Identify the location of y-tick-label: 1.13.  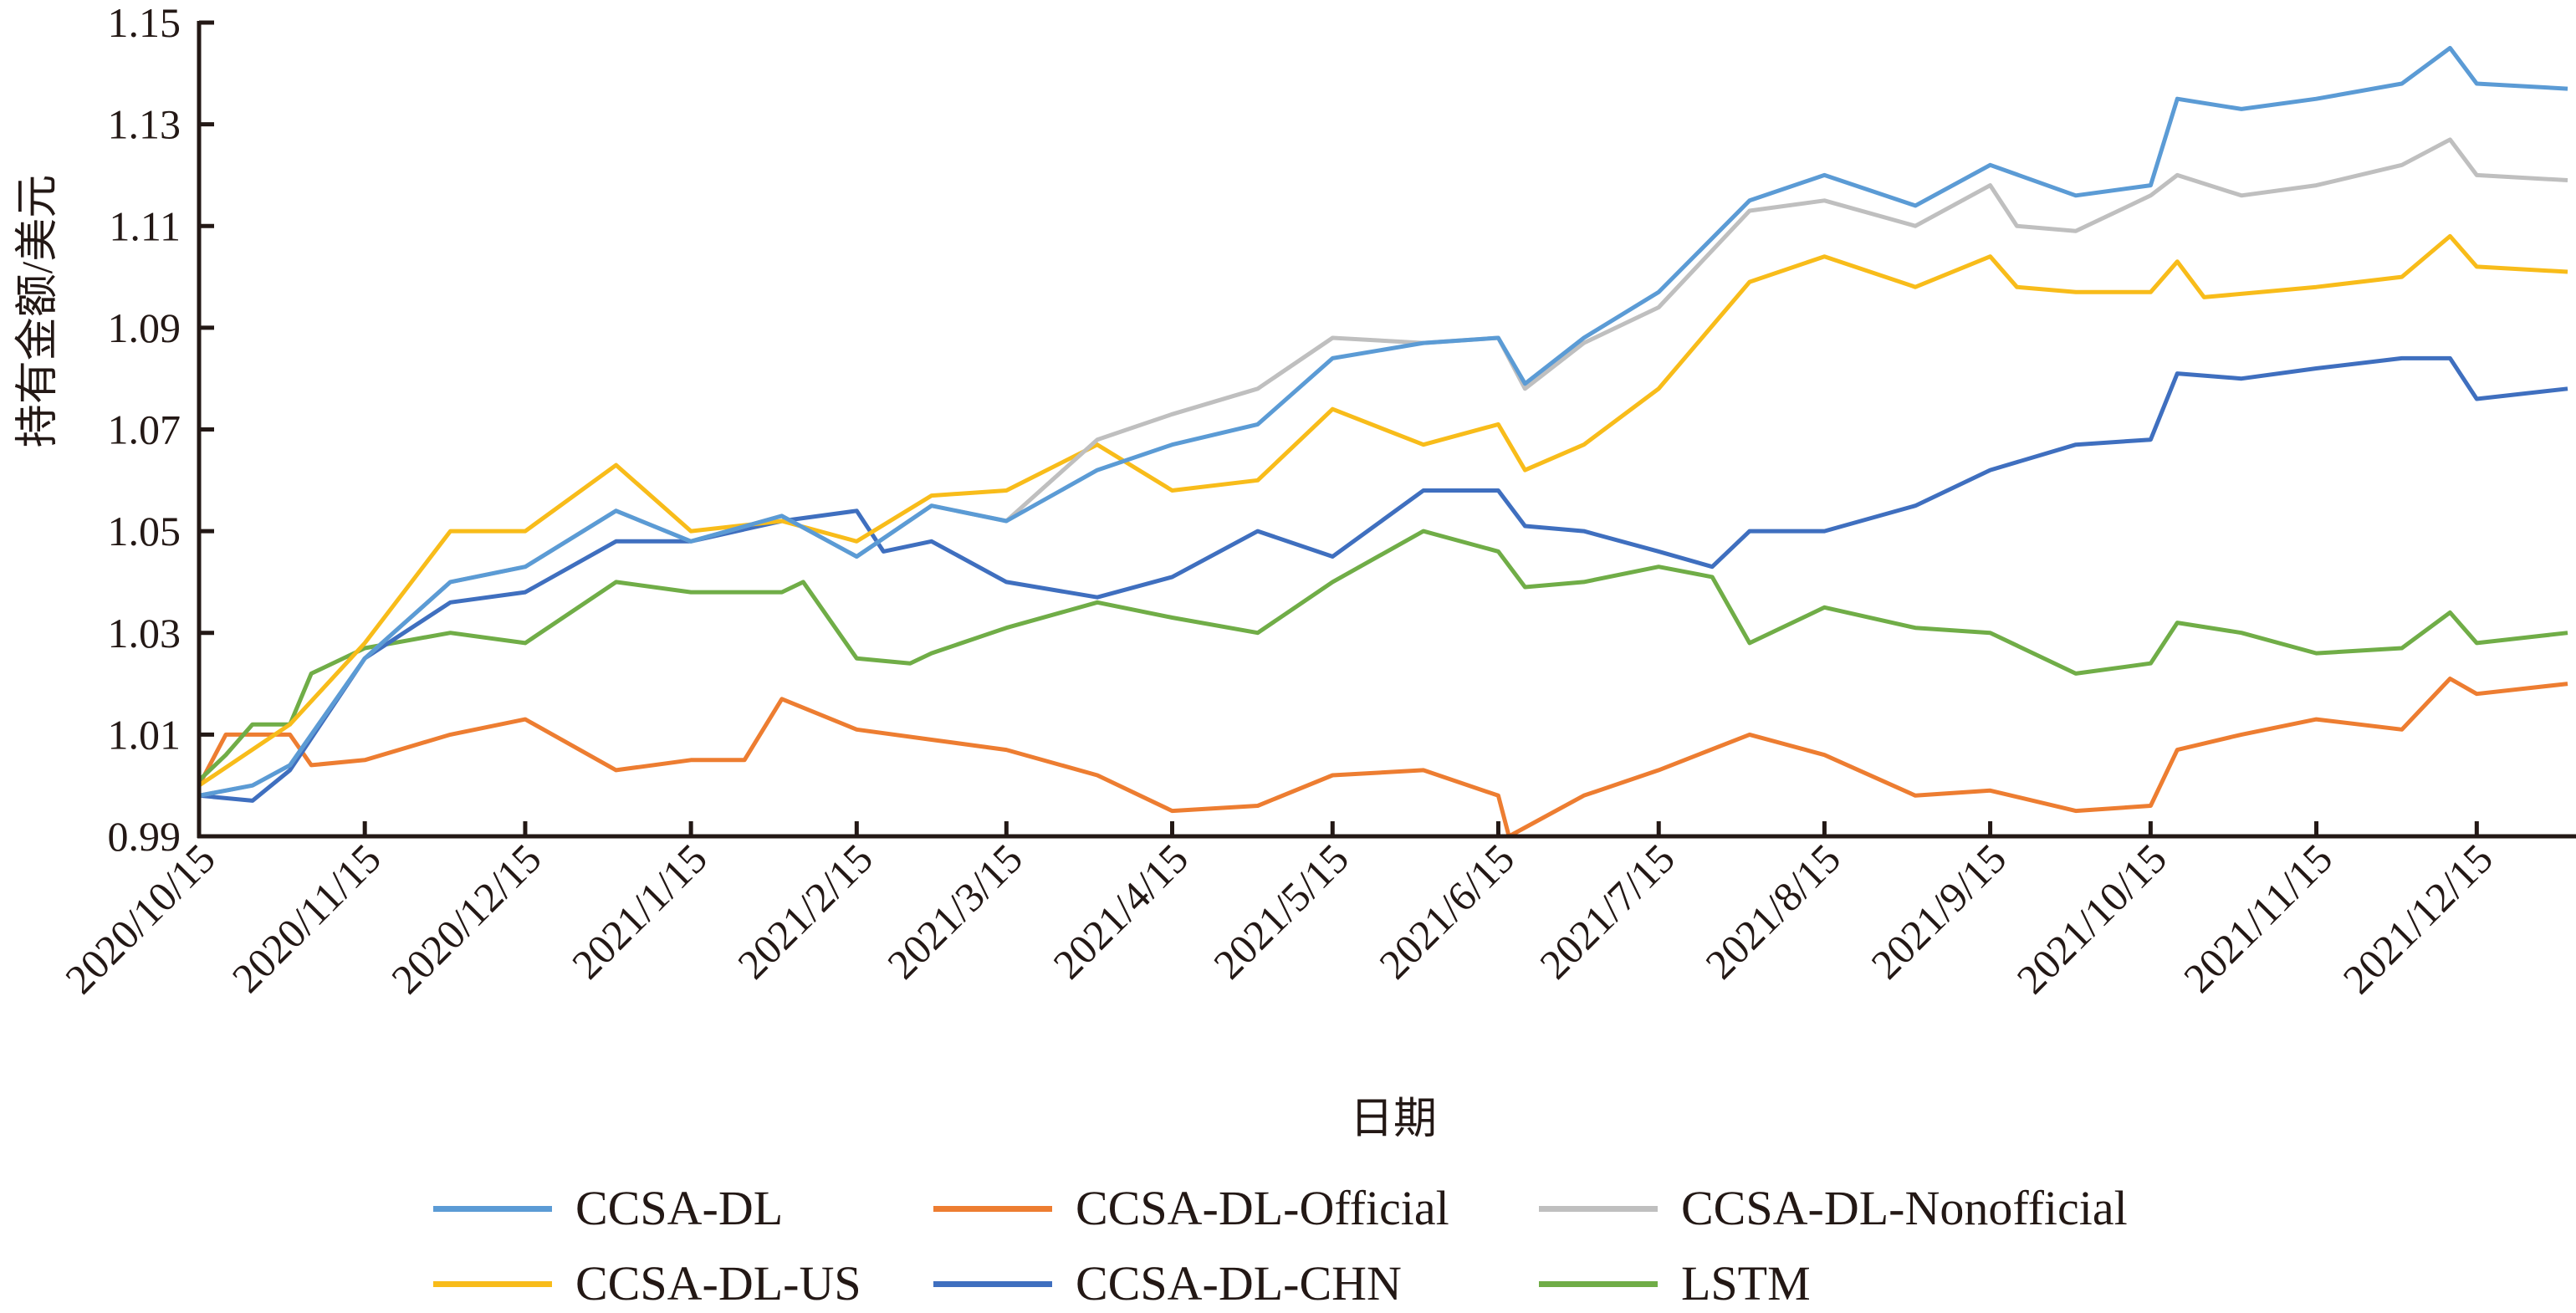
(144, 125).